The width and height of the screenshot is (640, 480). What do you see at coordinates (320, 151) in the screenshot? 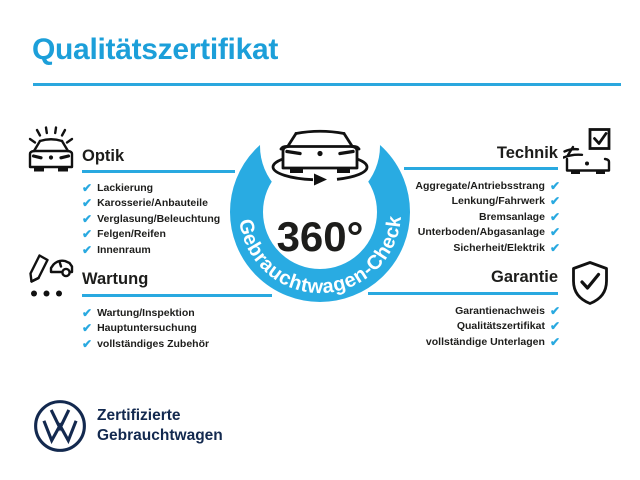
I see `car-rotation-icon` at bounding box center [320, 151].